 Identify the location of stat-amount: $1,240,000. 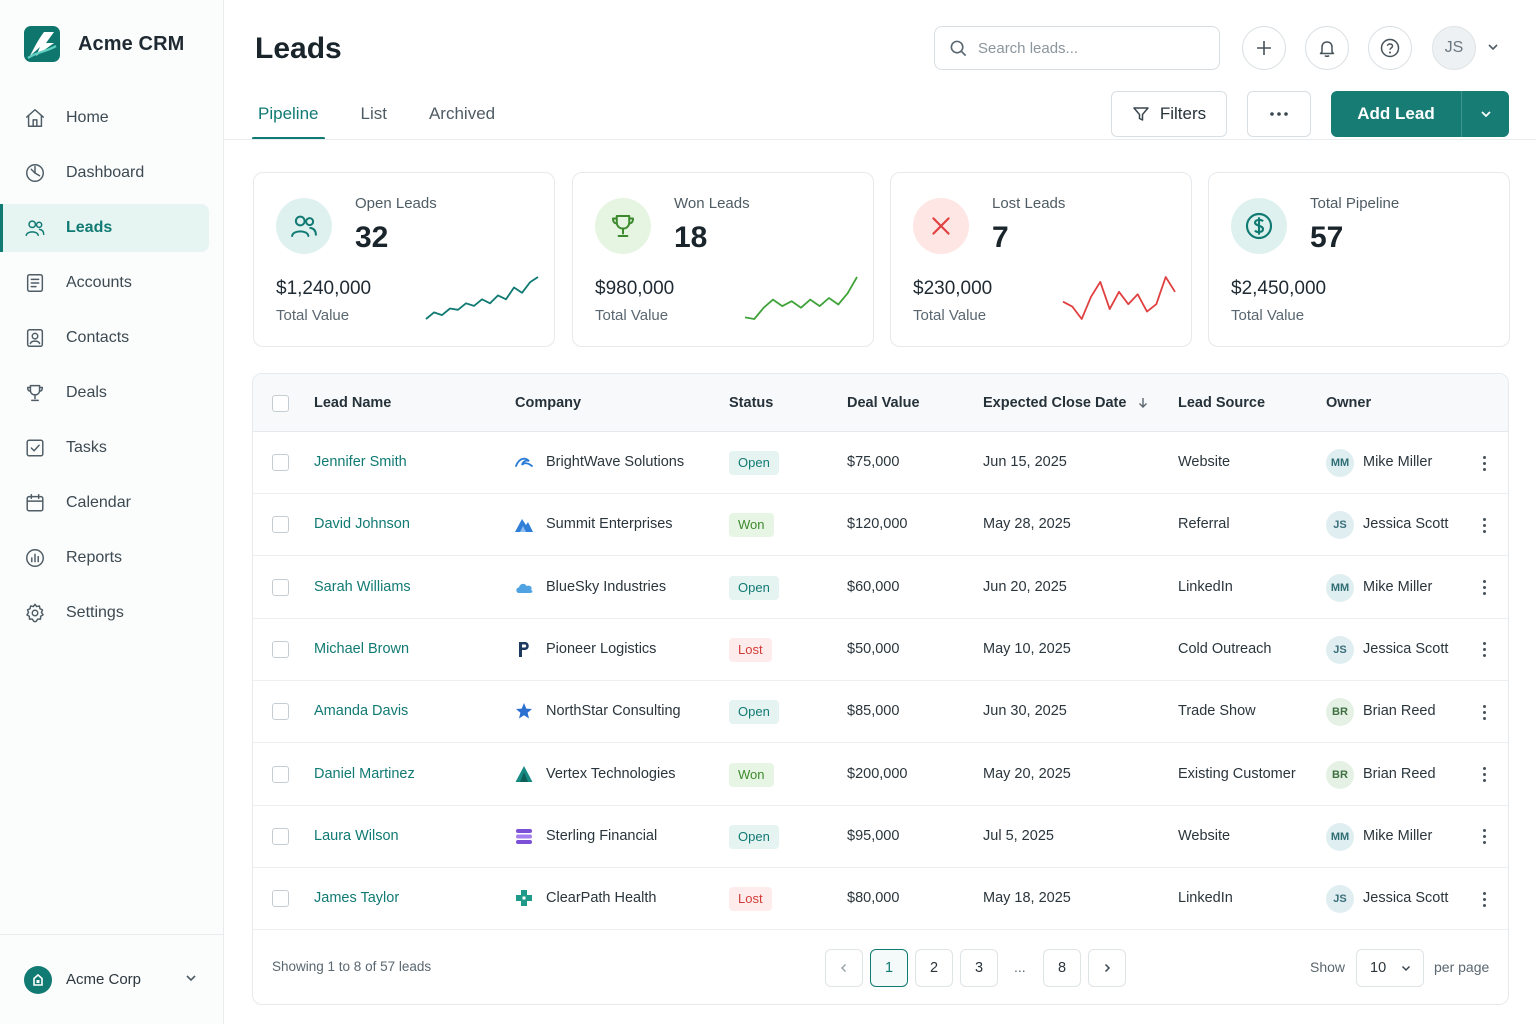
(324, 288).